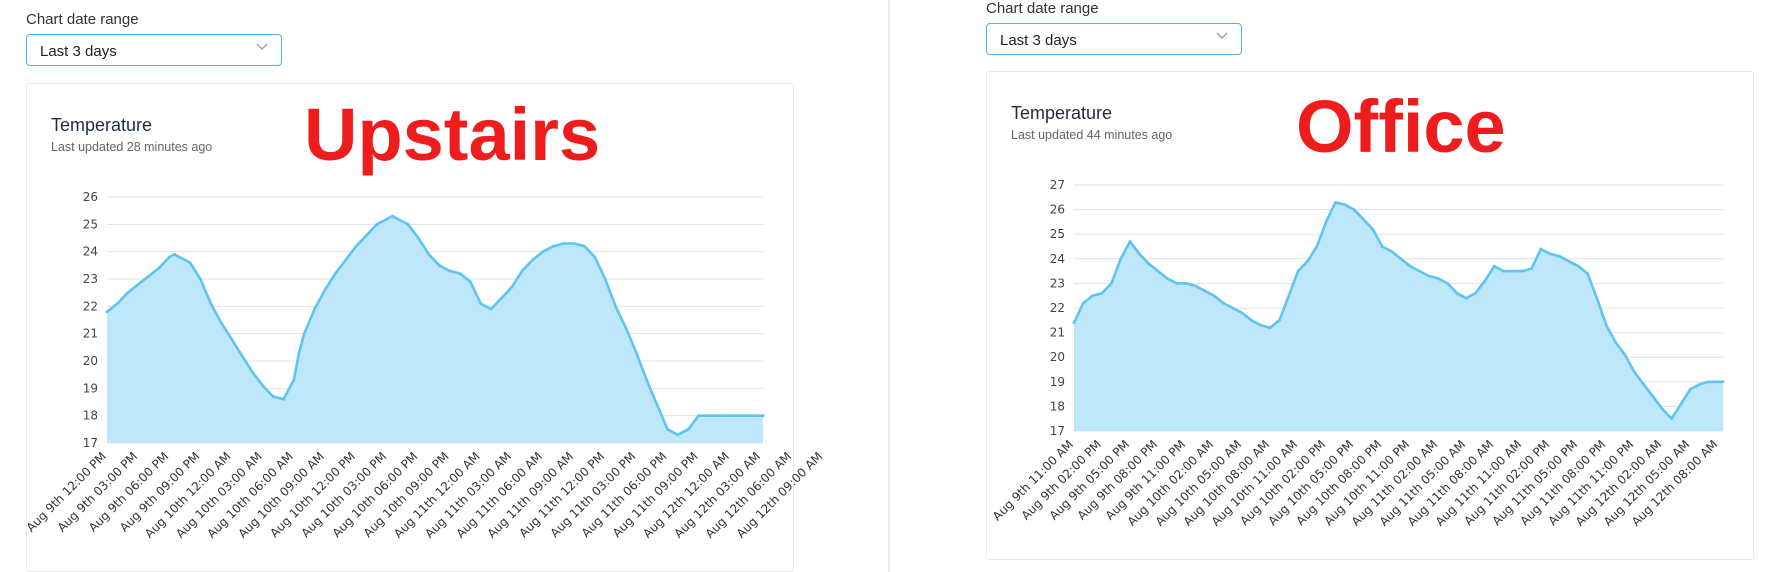 The height and width of the screenshot is (572, 1767). I want to click on temperature-line, so click(1397, 310).